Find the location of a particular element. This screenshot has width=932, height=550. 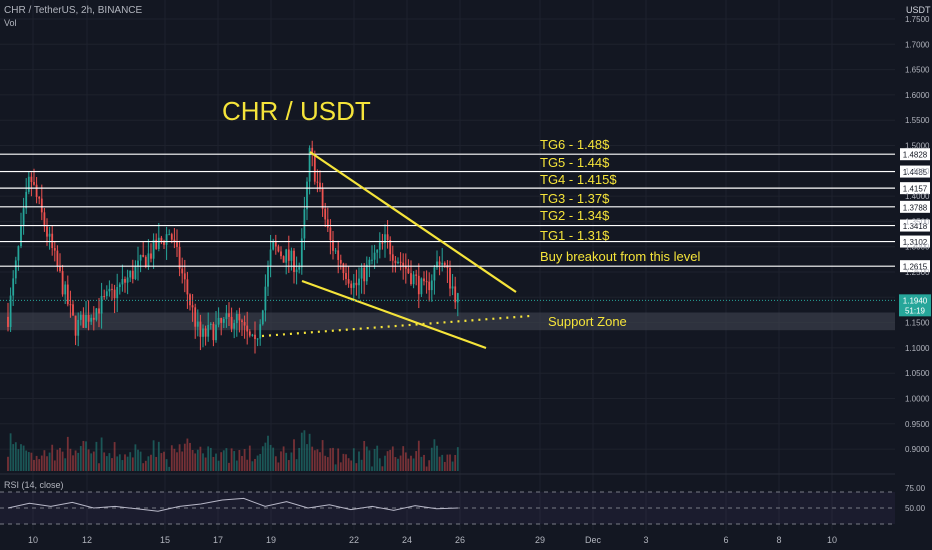

x-tick-label: 26 is located at coordinates (460, 540).